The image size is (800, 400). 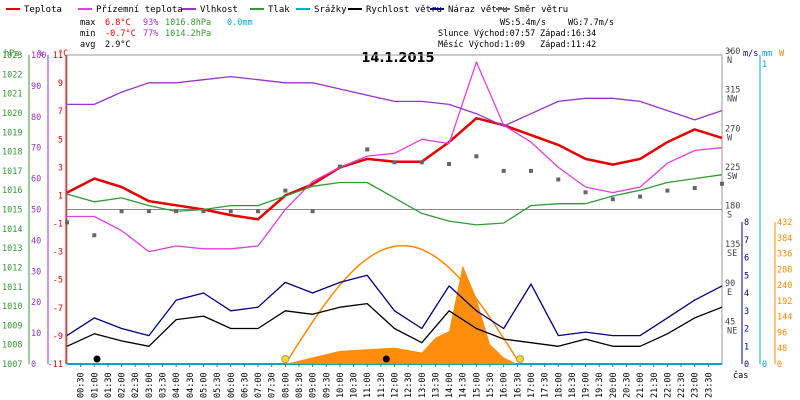 I want to click on w-tick: 432, so click(x=784, y=223).